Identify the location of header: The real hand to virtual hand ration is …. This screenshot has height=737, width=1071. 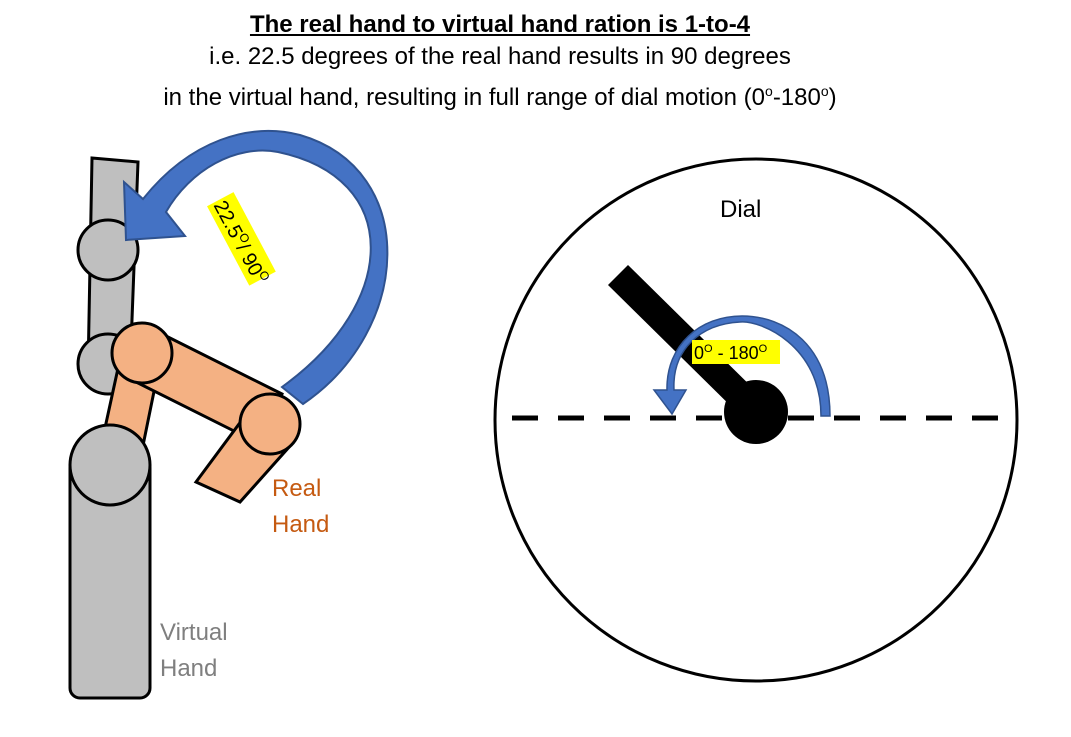
(500, 62).